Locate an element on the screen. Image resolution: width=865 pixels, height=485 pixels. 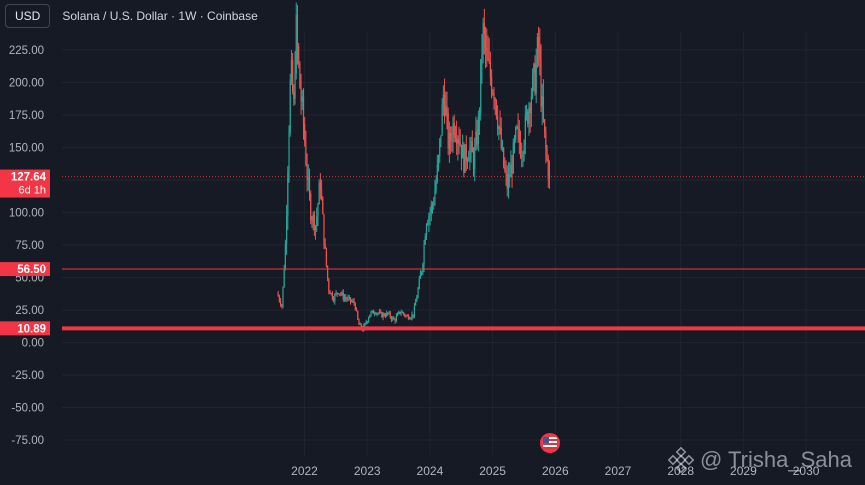
price-label-text: 56.50 is located at coordinates (31, 270).